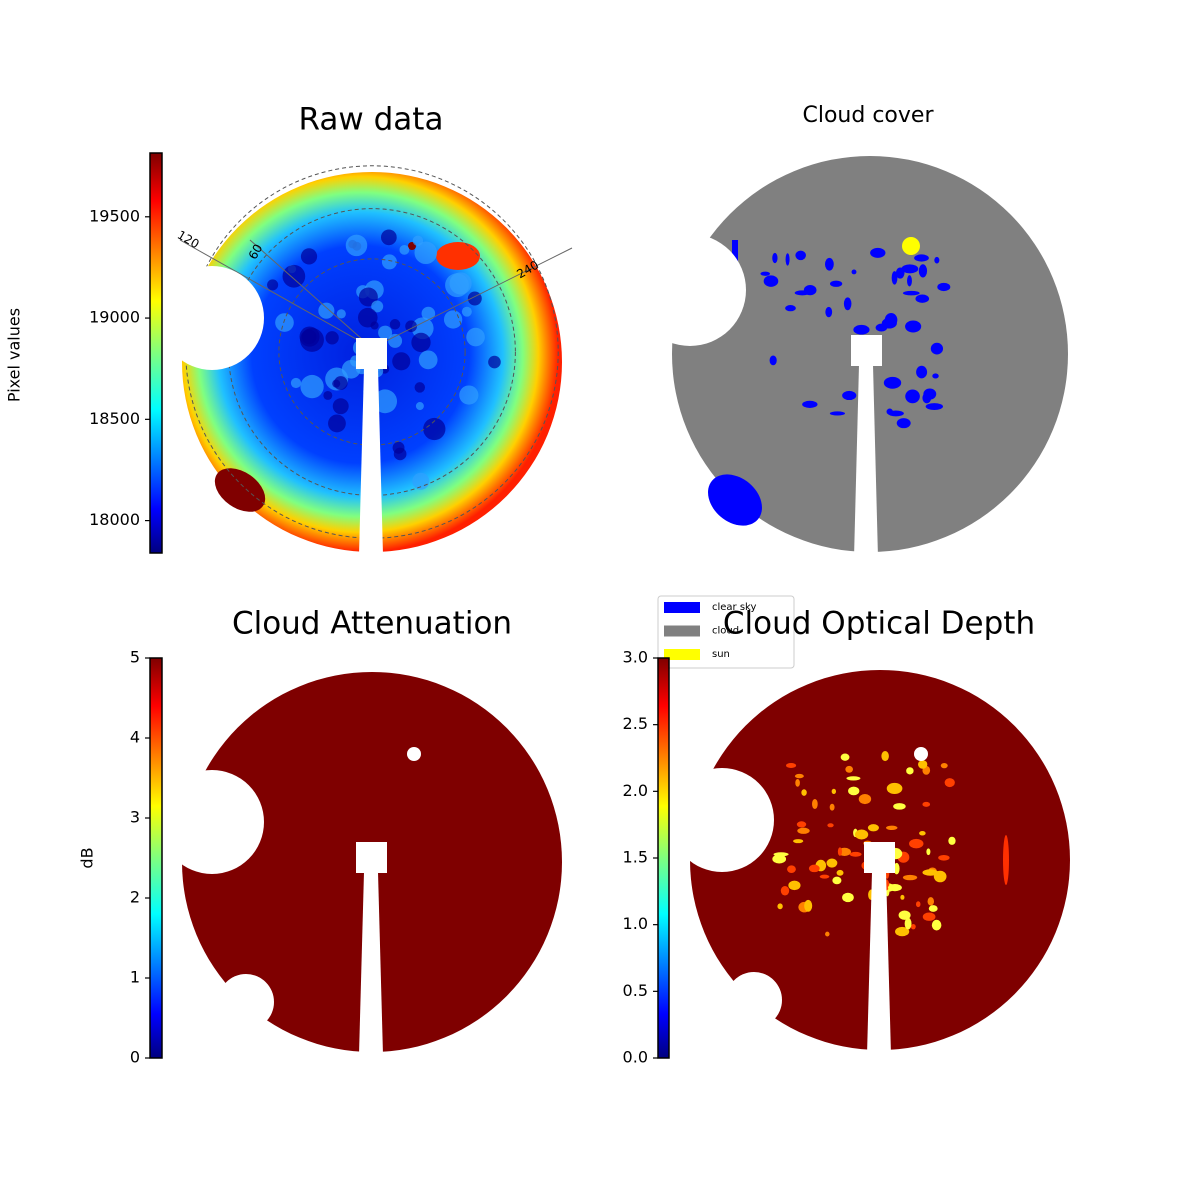  What do you see at coordinates (135, 977) in the screenshot?
I see `colorbar-tick-label: 1` at bounding box center [135, 977].